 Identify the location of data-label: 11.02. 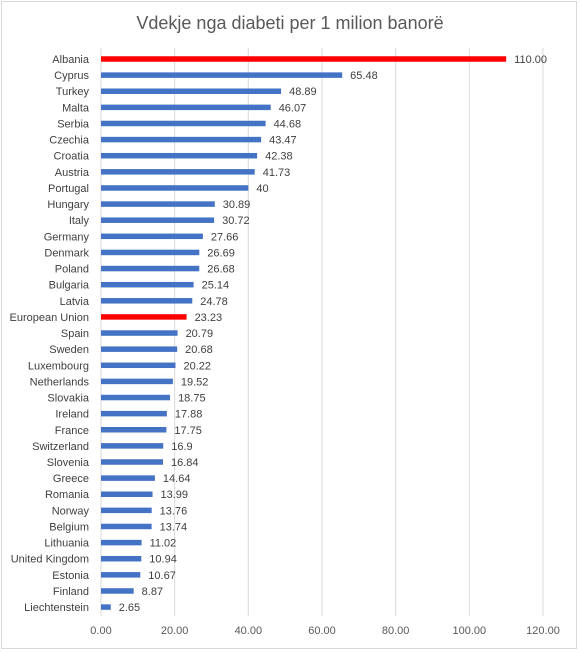
(163, 544).